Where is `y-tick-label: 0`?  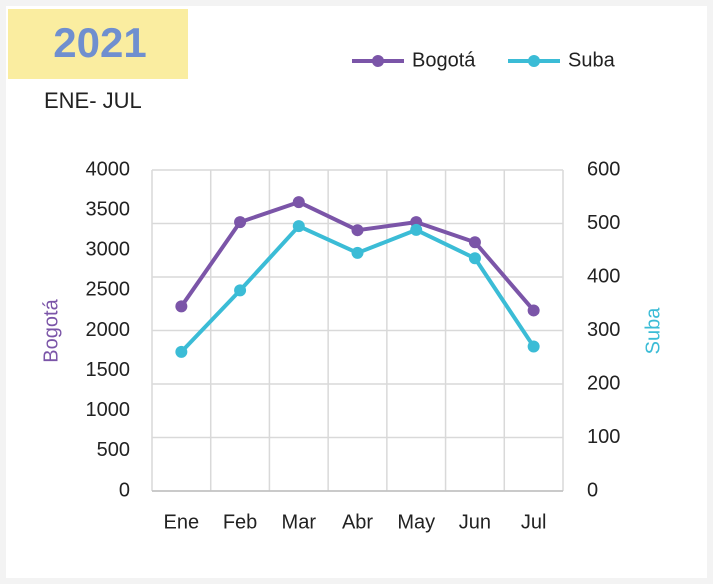
y-tick-label: 0 is located at coordinates (124, 490).